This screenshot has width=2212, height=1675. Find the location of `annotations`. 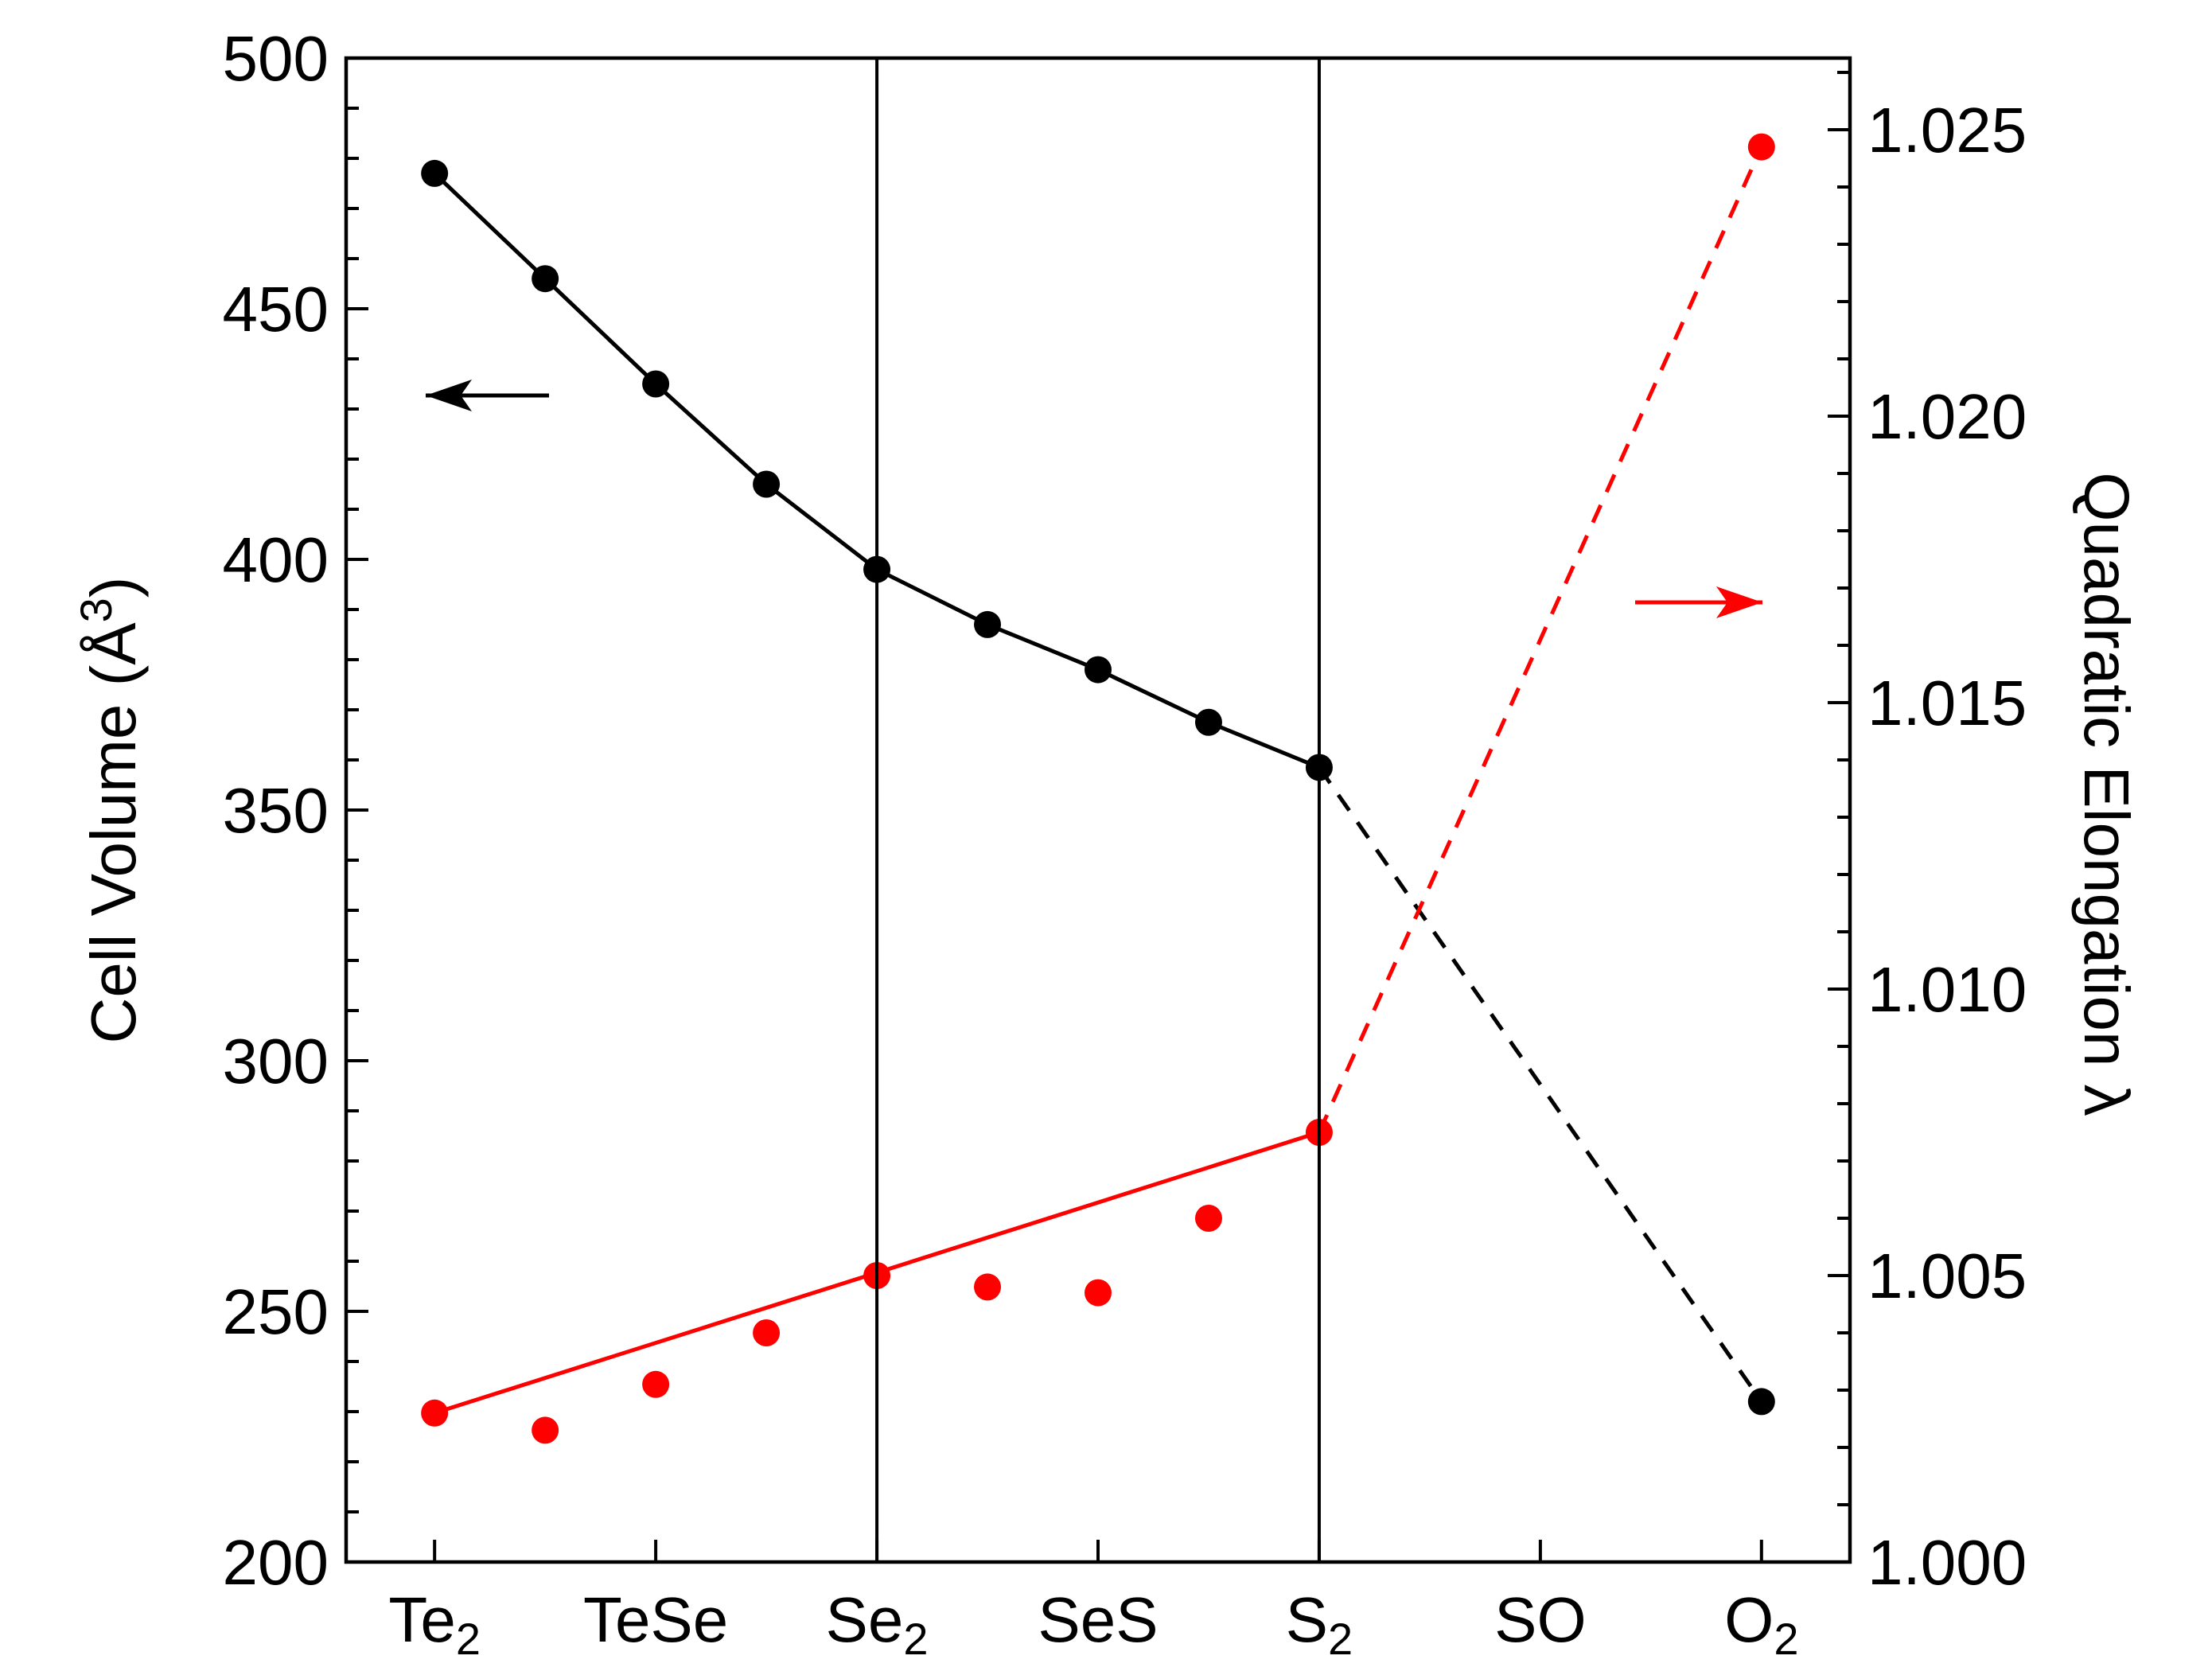

annotations is located at coordinates (1094, 499).